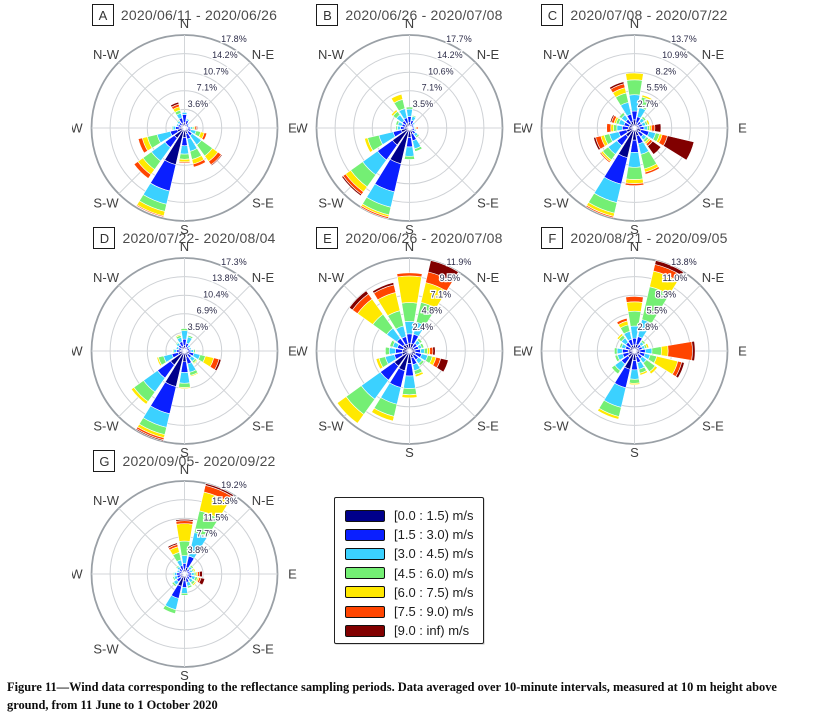  What do you see at coordinates (675, 55) in the screenshot?
I see `svg-text: 10.9%` at bounding box center [675, 55].